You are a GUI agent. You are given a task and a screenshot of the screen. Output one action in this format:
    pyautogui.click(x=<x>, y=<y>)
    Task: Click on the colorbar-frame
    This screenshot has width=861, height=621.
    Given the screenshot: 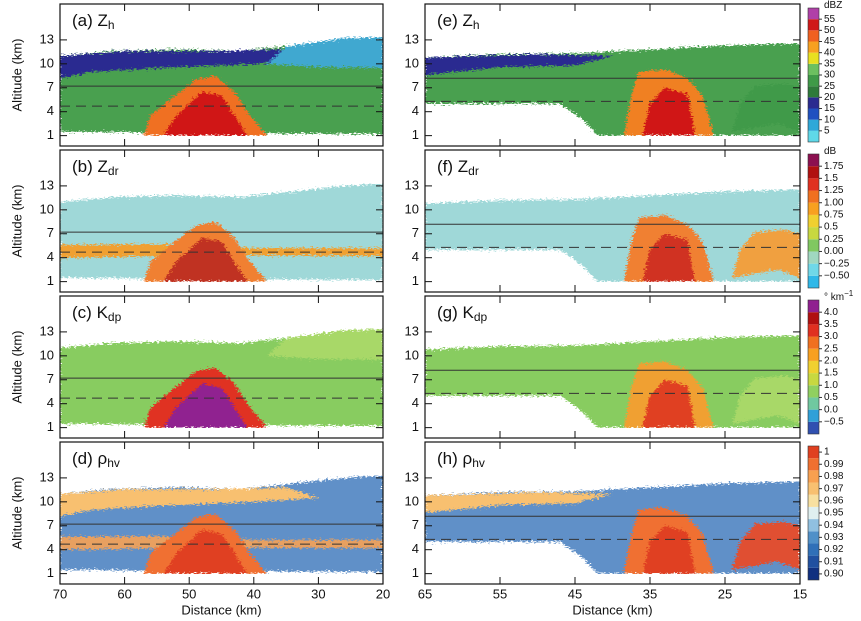 What is the action you would take?
    pyautogui.click(x=813, y=367)
    